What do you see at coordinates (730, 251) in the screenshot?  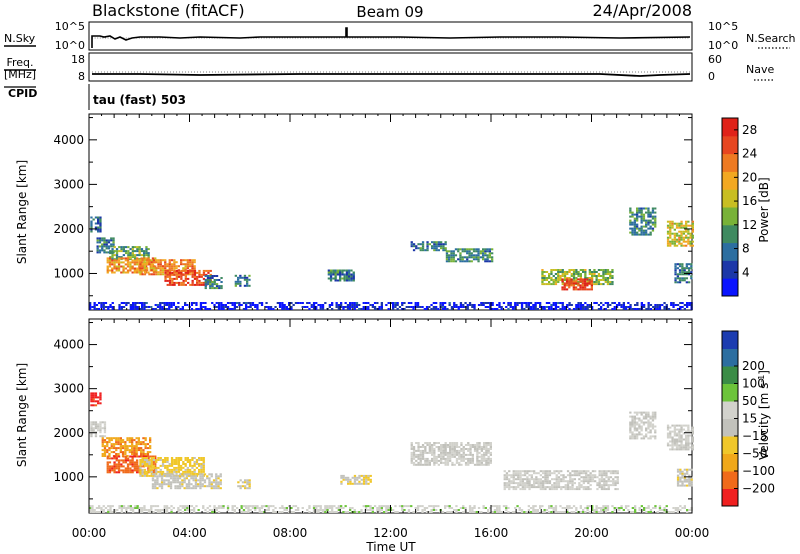 I see `colorbar-swatch` at bounding box center [730, 251].